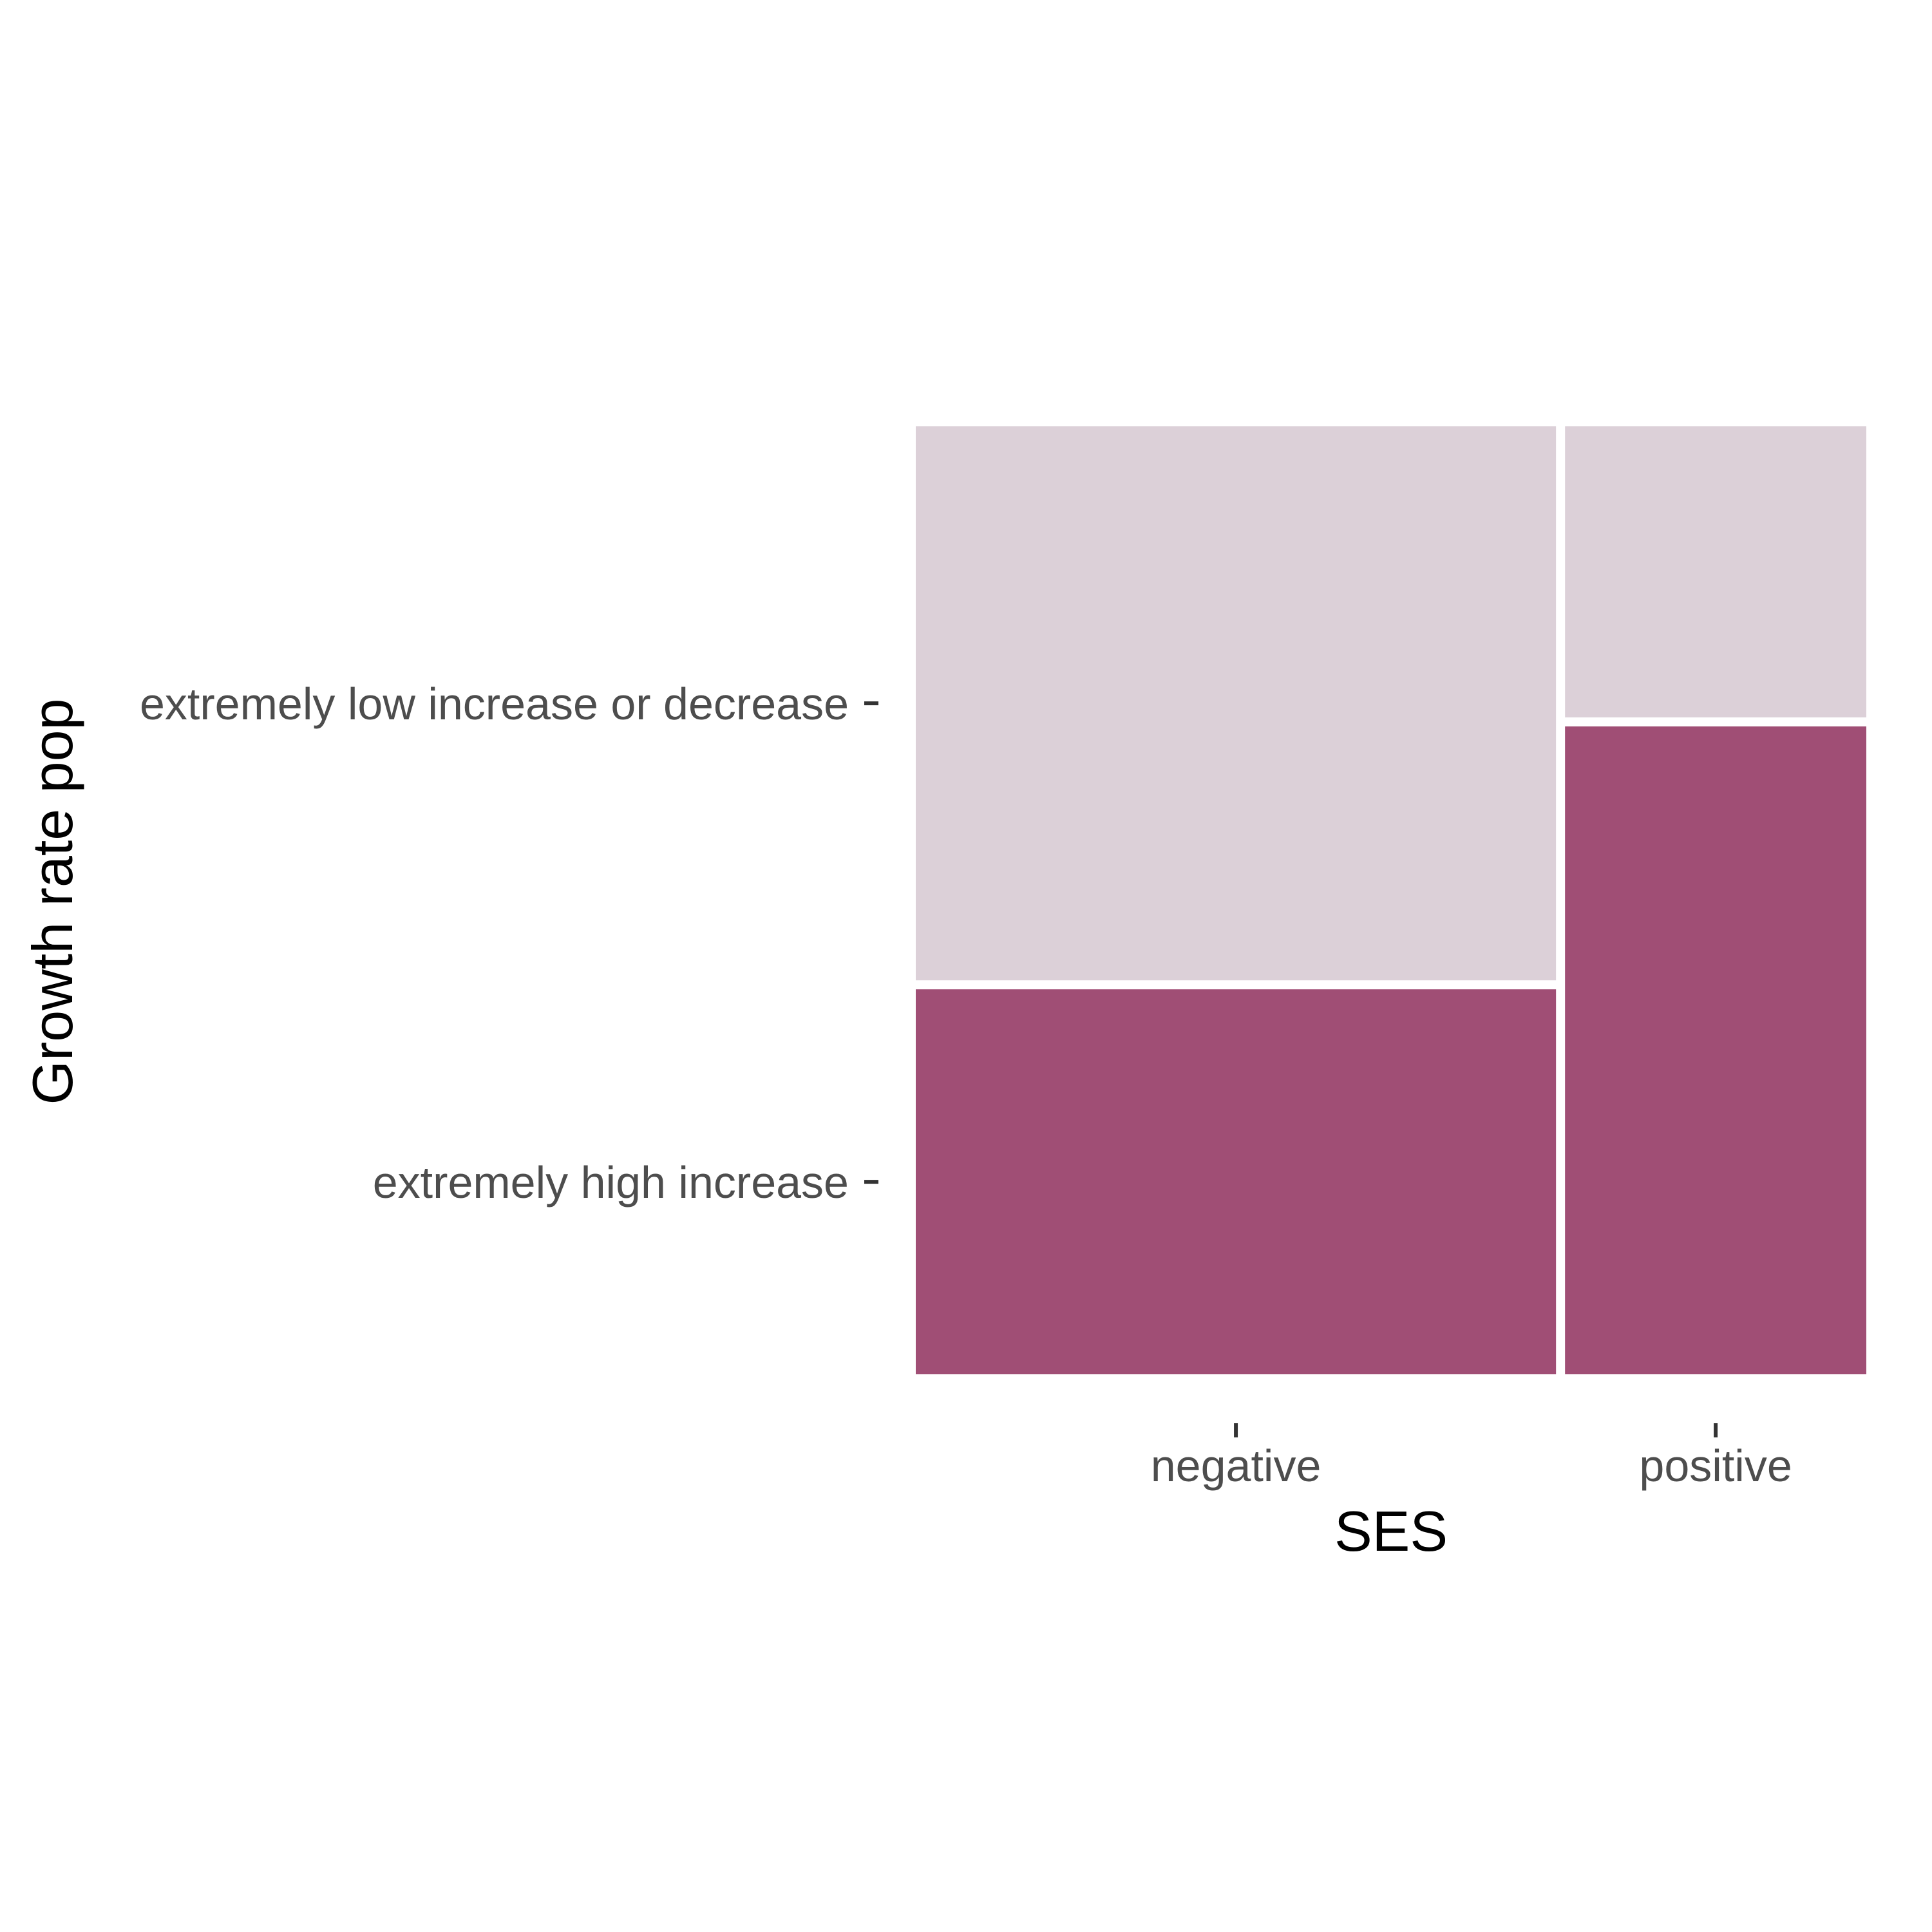 This screenshot has width=1932, height=1932. What do you see at coordinates (611, 1182) in the screenshot?
I see `y-tick-label-extremely-high-increase: extremely high increase` at bounding box center [611, 1182].